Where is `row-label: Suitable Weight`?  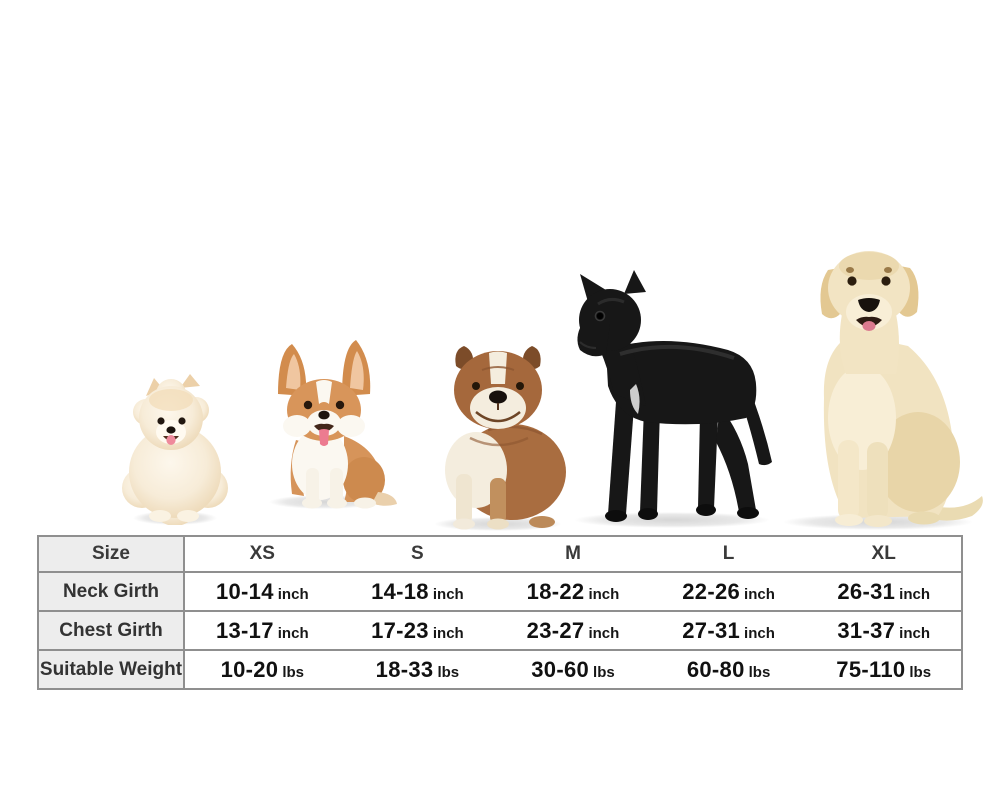 row-label: Suitable Weight is located at coordinates (111, 669).